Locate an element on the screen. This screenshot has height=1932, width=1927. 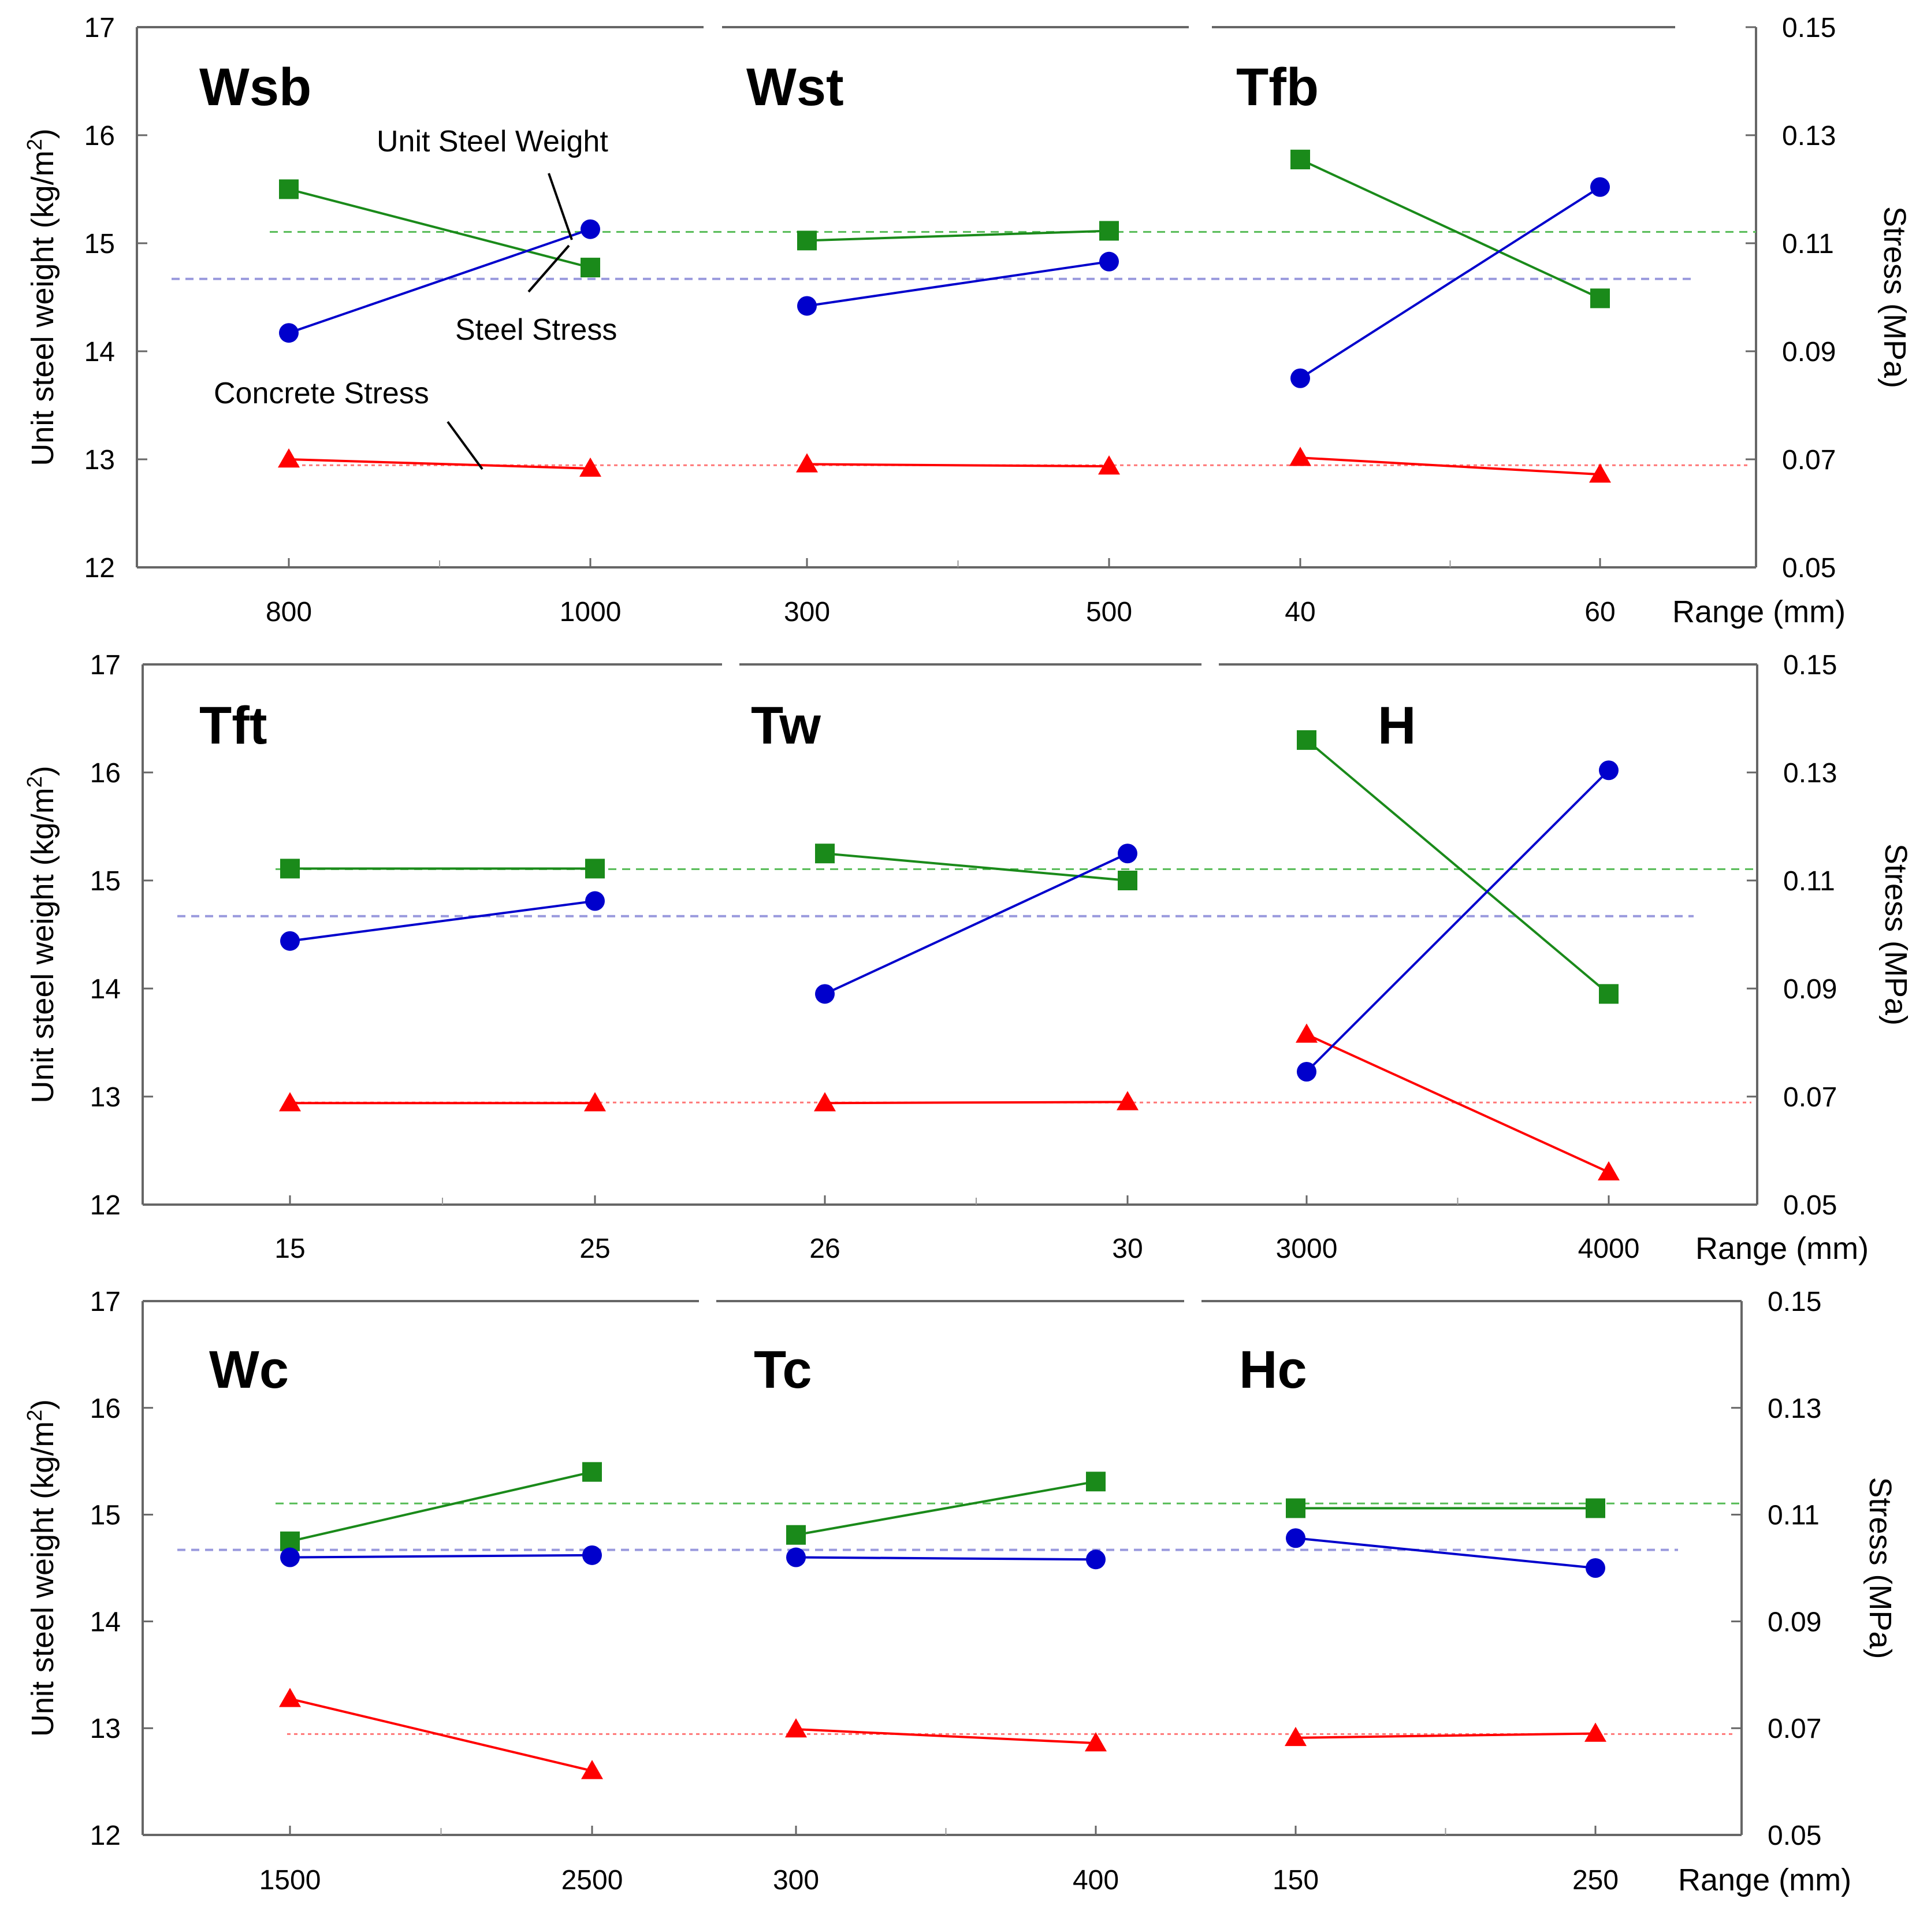
panel-title: H is located at coordinates (1397, 725).